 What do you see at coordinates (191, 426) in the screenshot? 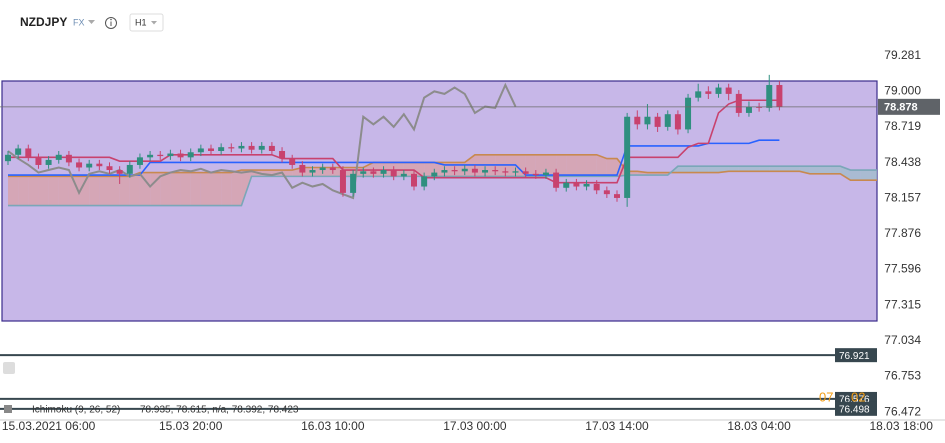
I see `x-tick-label: 15.03 20:00` at bounding box center [191, 426].